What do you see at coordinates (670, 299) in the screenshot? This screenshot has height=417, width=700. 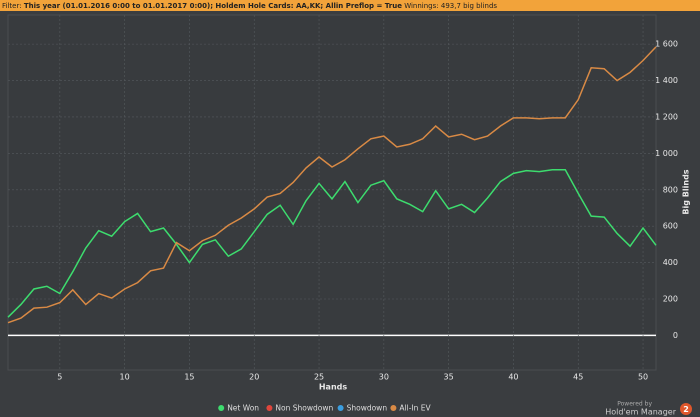 I see `y-tick-label: 200` at bounding box center [670, 299].